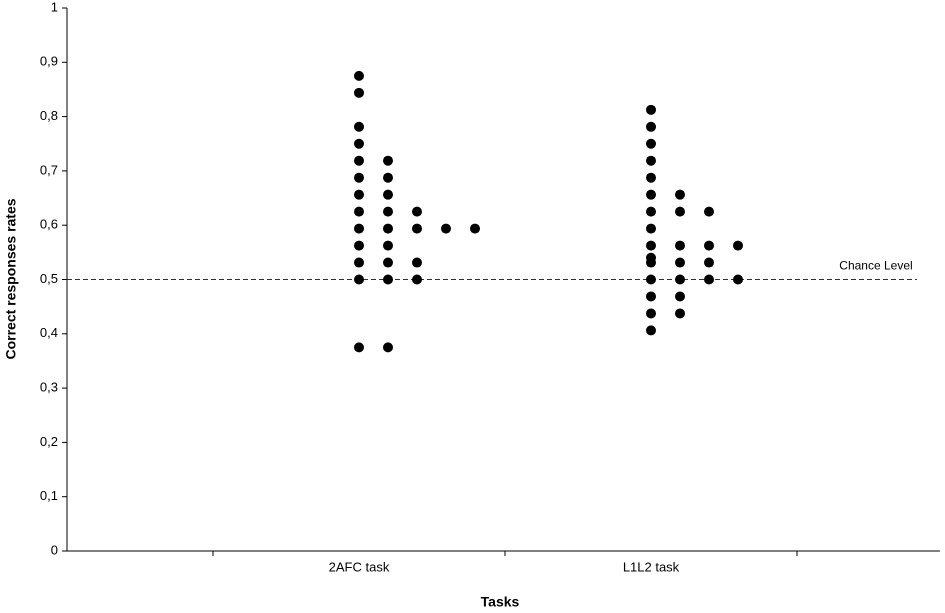 Image resolution: width=945 pixels, height=613 pixels. Describe the element at coordinates (54, 7) in the screenshot. I see `y-tick-label: 1` at that location.